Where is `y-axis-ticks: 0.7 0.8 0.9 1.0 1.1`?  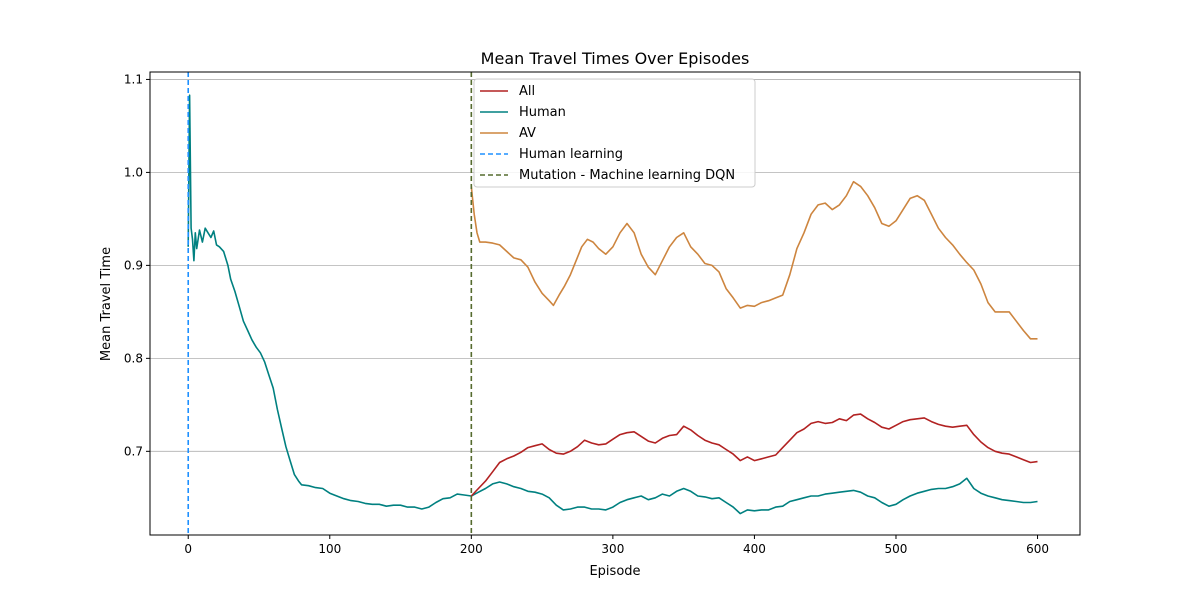
y-axis-ticks: 0.7 0.8 0.9 1.0 1.1 is located at coordinates (137, 265).